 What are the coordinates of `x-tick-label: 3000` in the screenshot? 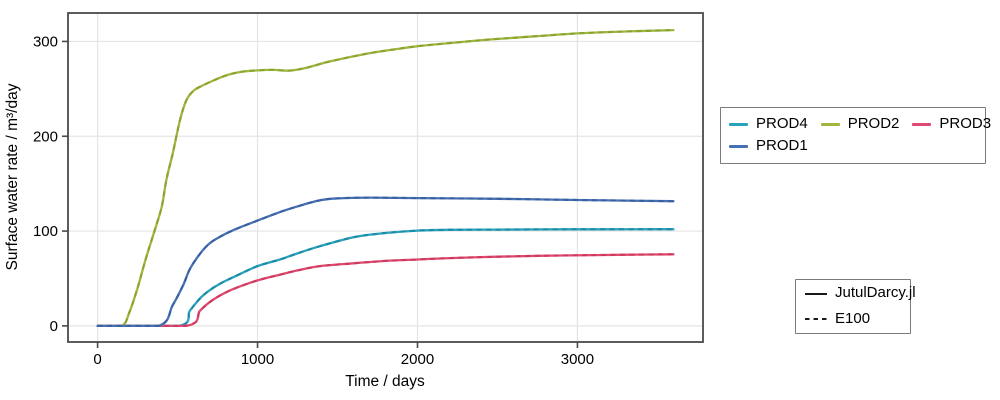 It's located at (577, 359).